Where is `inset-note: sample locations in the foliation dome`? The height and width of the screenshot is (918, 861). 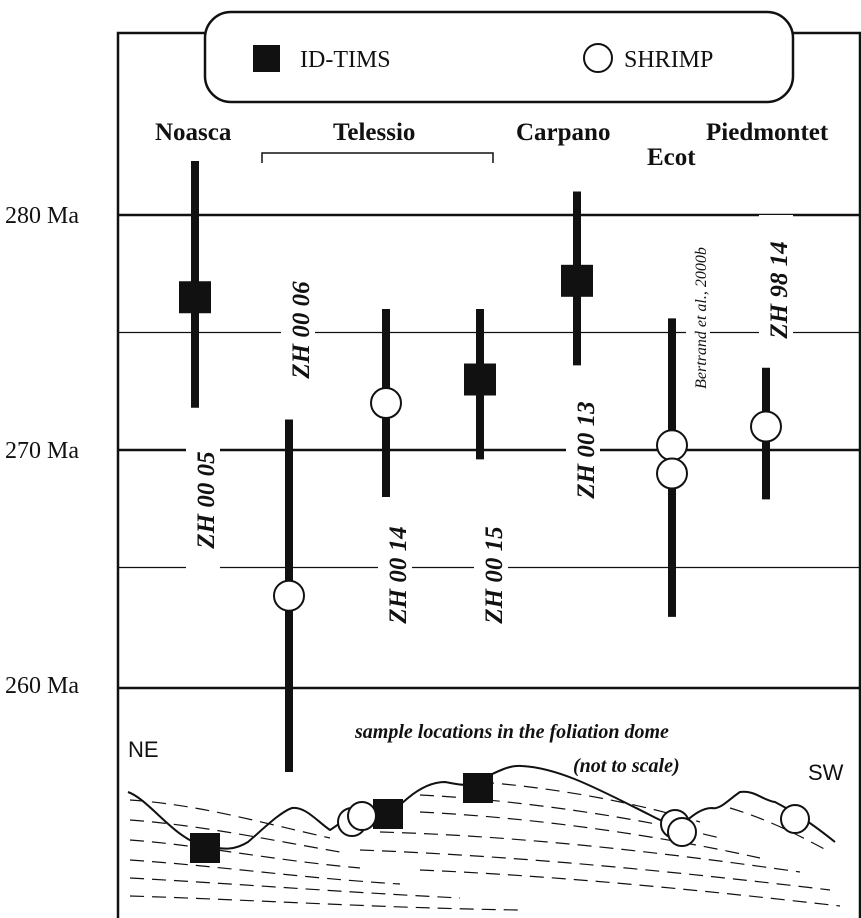
inset-note: sample locations in the foliation dome is located at coordinates (511, 732).